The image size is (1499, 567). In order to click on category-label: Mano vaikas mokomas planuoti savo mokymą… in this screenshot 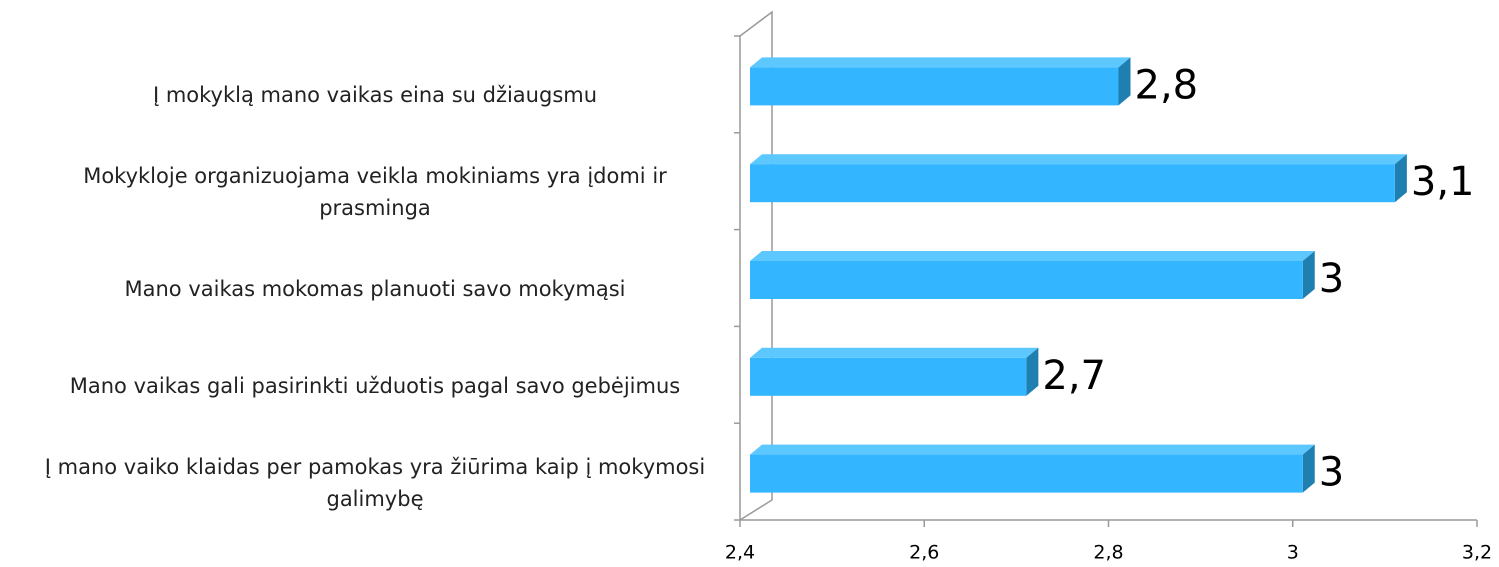, I will do `click(375, 289)`.